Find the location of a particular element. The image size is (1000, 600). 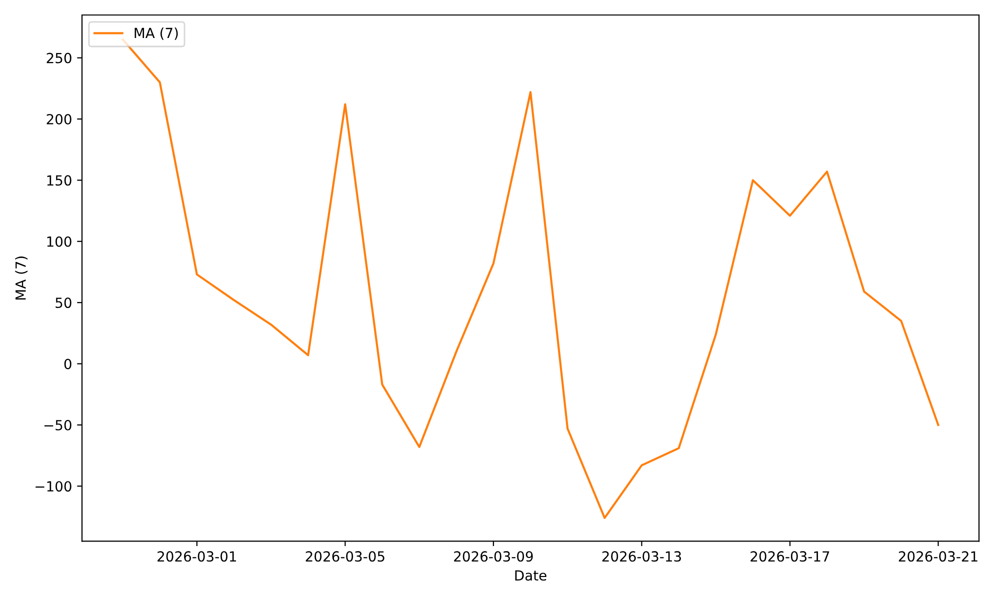

x-tick-label: 2026-03-05 is located at coordinates (345, 556).